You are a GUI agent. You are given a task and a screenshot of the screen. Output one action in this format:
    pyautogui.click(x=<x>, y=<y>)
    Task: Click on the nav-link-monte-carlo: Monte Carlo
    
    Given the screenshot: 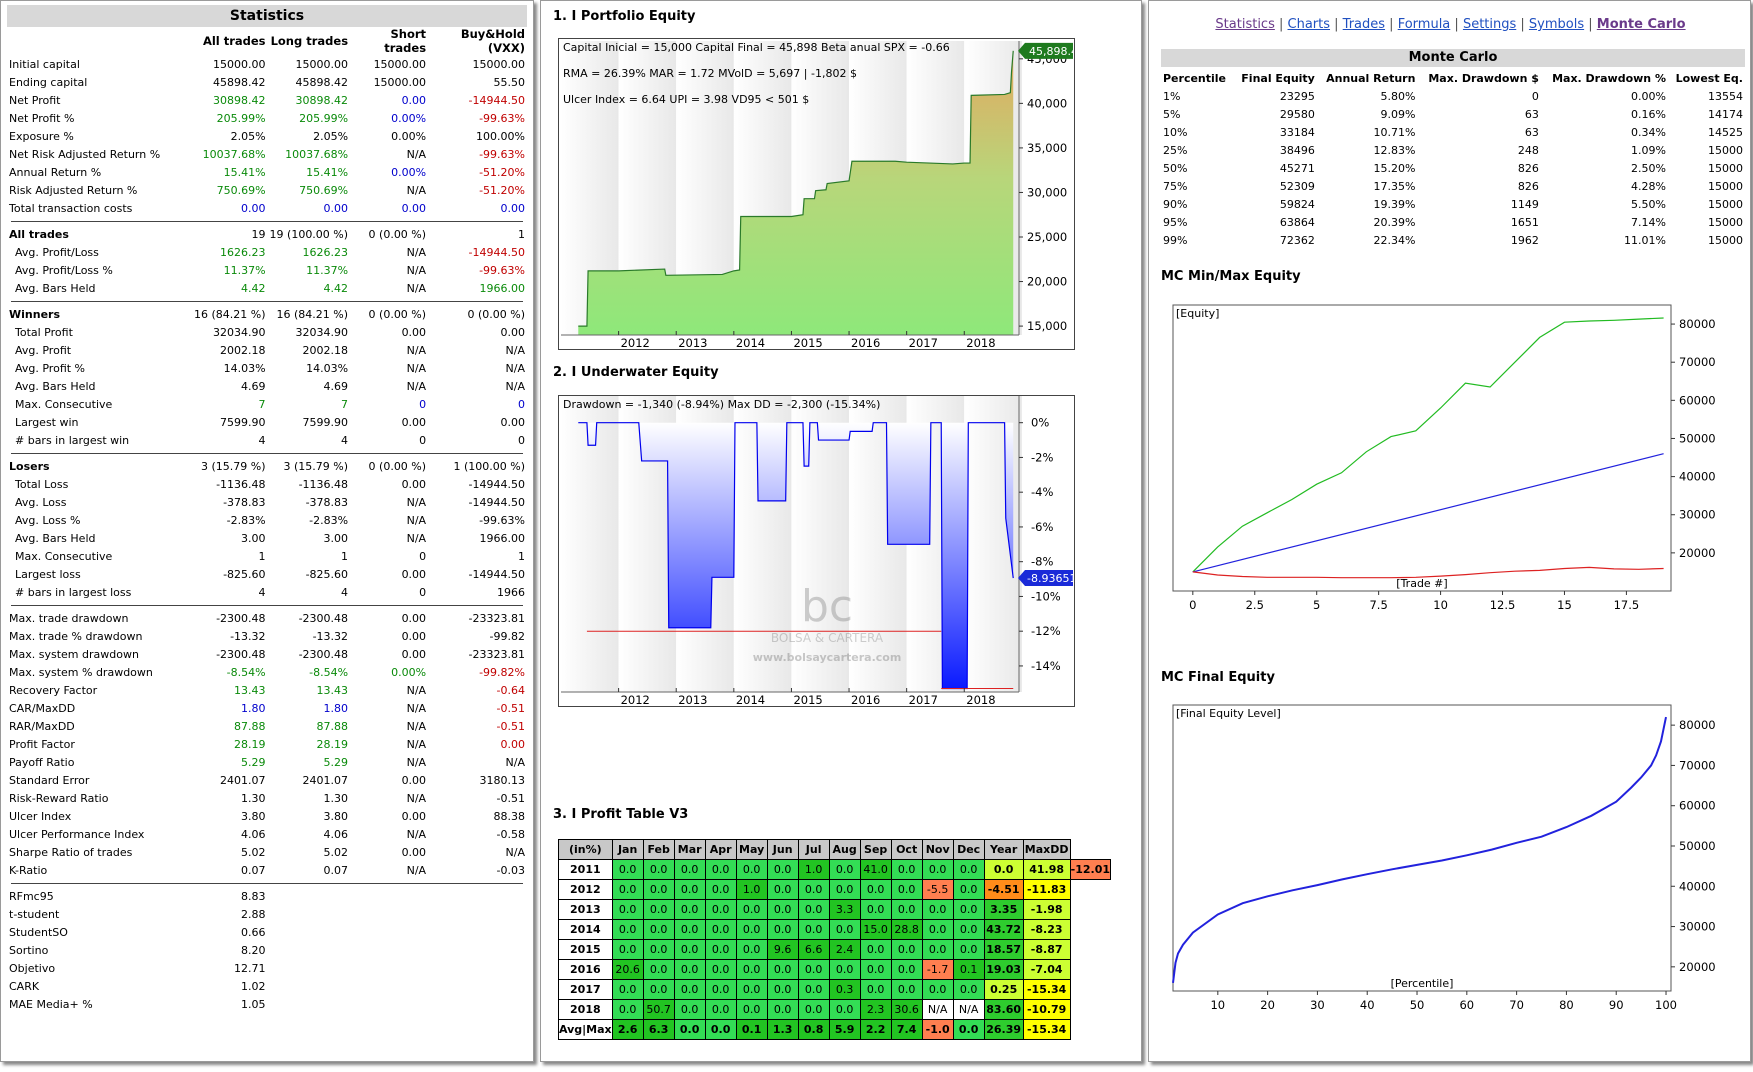 What is the action you would take?
    pyautogui.click(x=1641, y=24)
    